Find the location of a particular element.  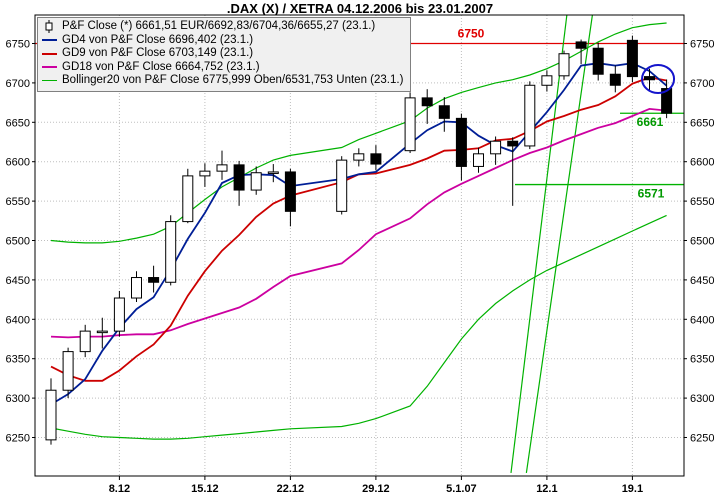

bollinger-line-icon is located at coordinates (49, 81).